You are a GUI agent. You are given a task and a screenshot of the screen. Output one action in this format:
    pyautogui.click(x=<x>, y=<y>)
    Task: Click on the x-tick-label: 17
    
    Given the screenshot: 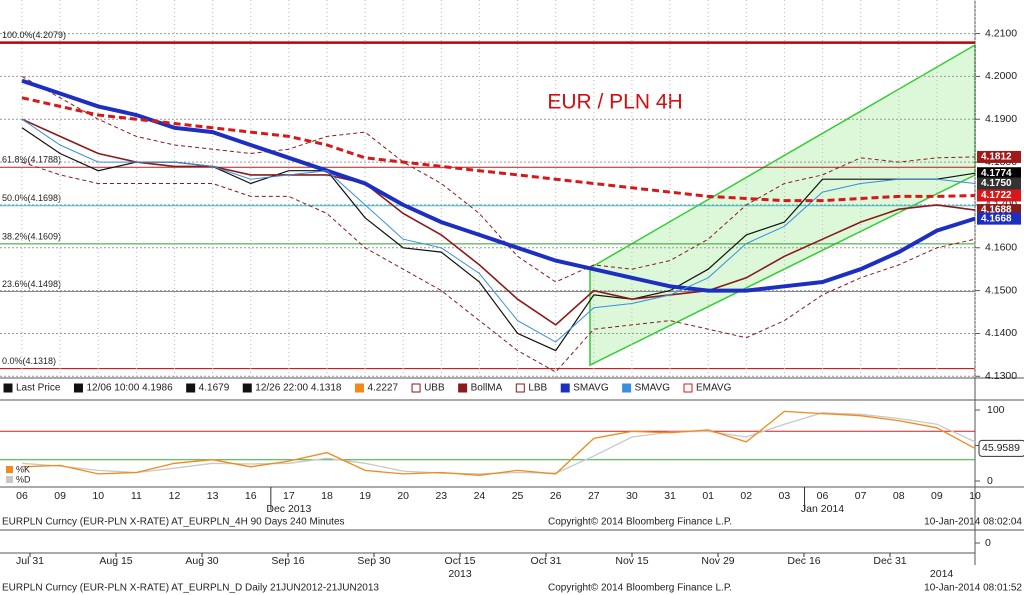 What is the action you would take?
    pyautogui.click(x=289, y=496)
    